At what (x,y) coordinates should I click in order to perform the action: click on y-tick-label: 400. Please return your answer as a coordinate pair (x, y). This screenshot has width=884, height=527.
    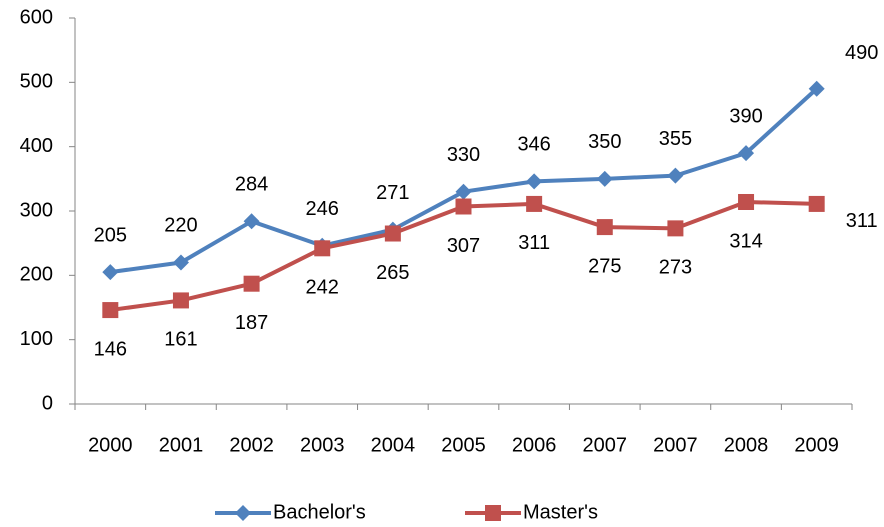
    Looking at the image, I should click on (36, 146).